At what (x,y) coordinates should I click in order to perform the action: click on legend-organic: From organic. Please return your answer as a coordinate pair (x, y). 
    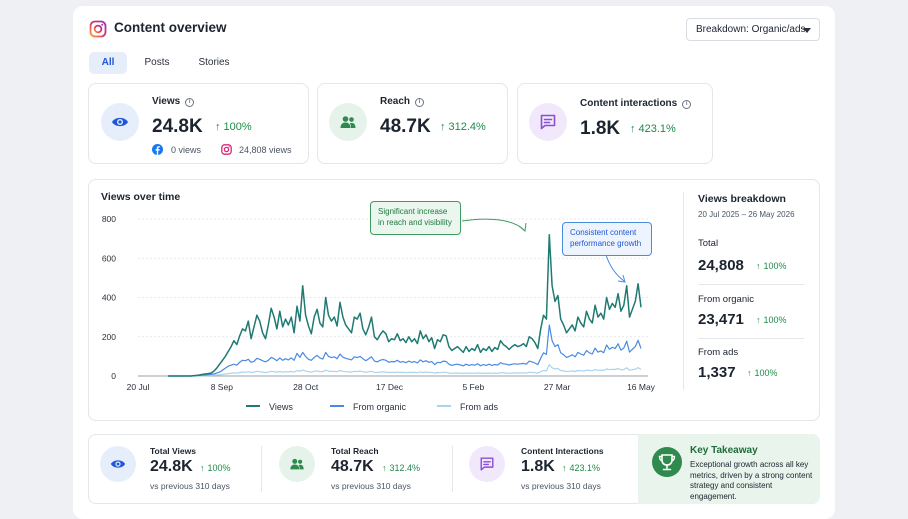
    Looking at the image, I should click on (368, 407).